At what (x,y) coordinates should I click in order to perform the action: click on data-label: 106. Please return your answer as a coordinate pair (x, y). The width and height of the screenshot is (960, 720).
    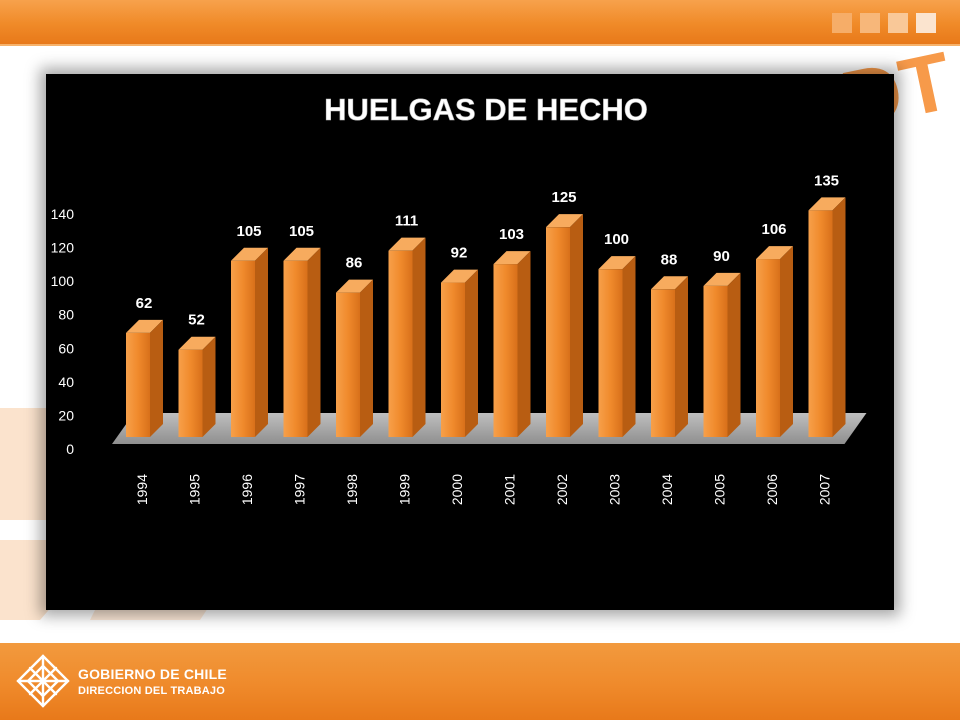
    Looking at the image, I should click on (773, 229).